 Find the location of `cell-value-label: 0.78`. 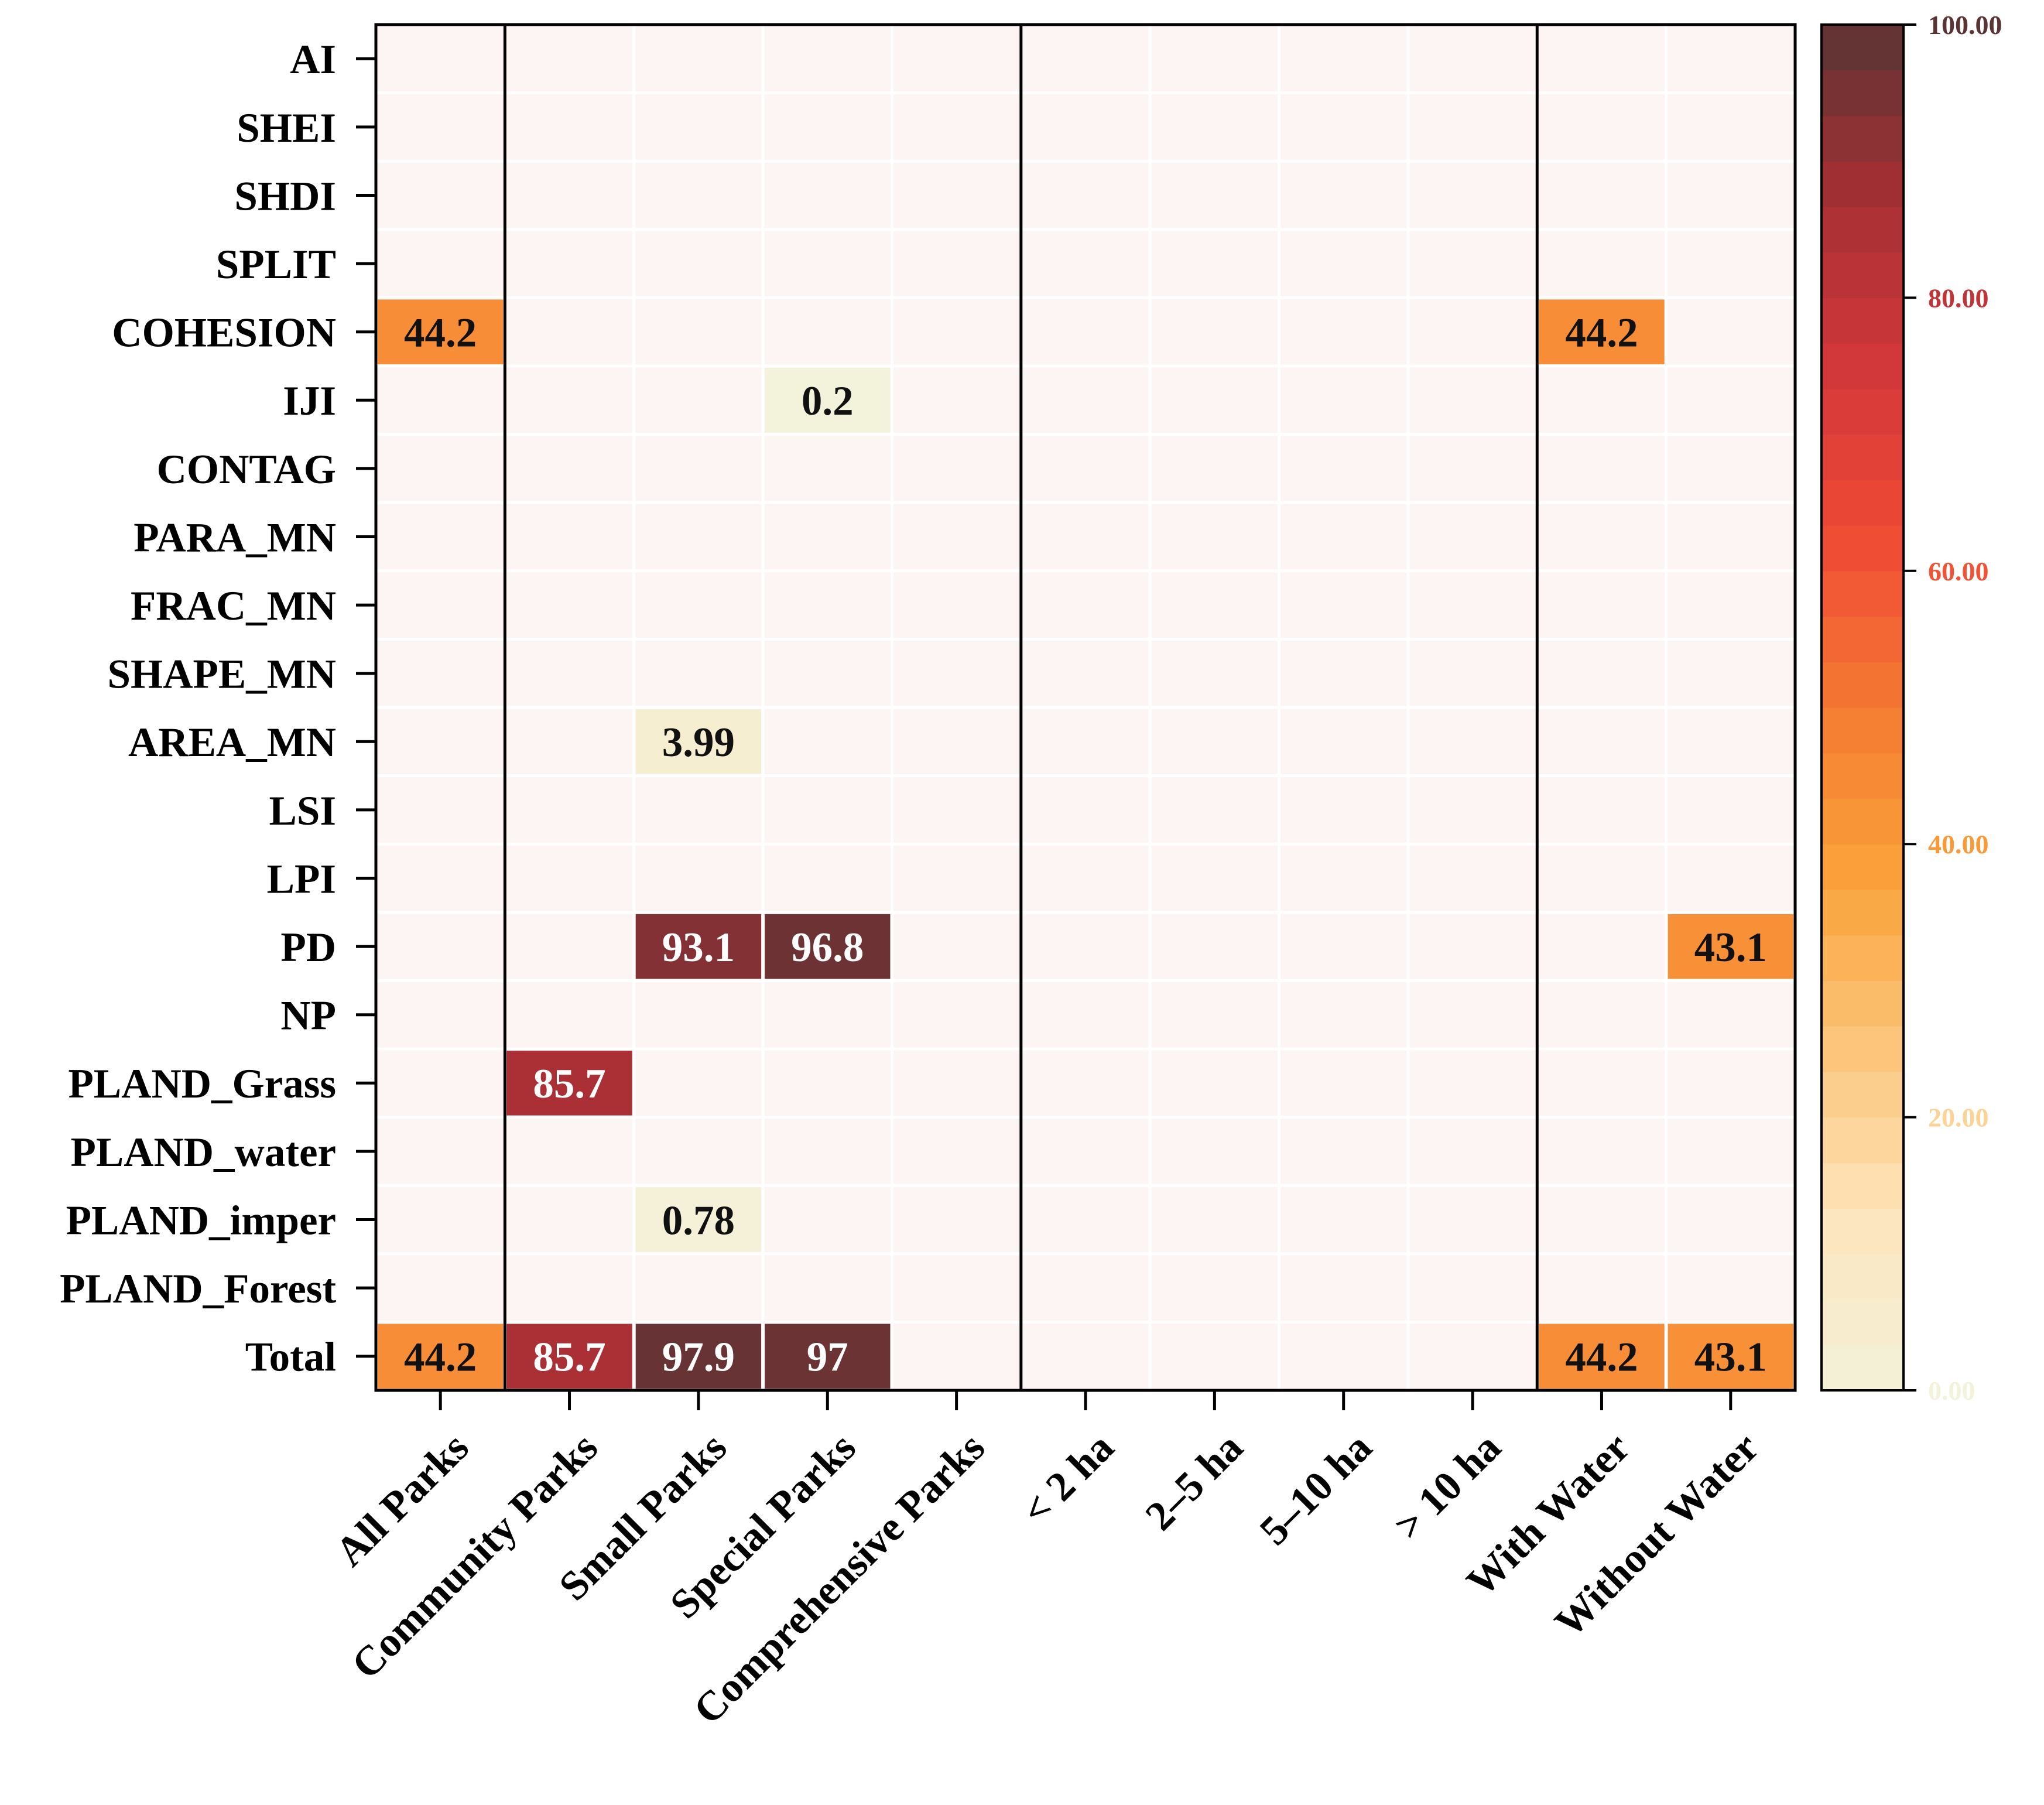

cell-value-label: 0.78 is located at coordinates (698, 1220).